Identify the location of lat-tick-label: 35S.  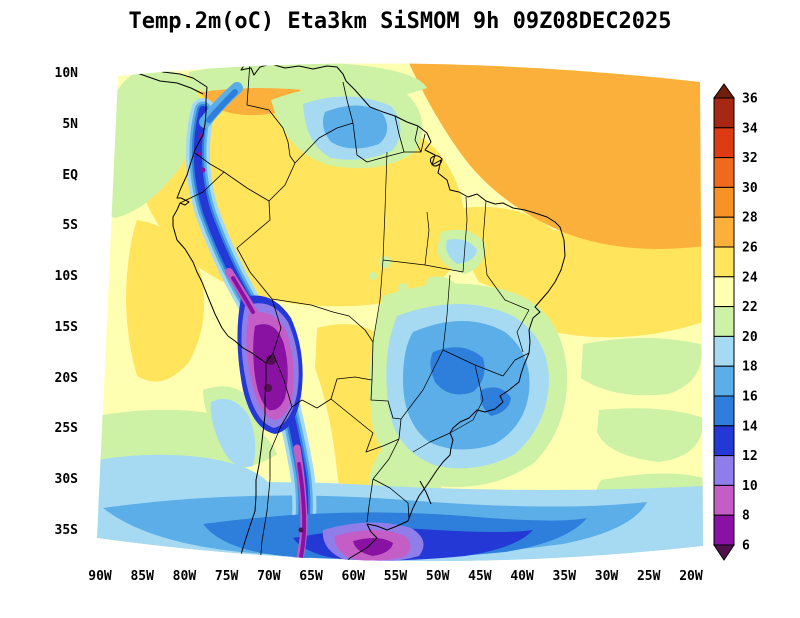
(66, 531).